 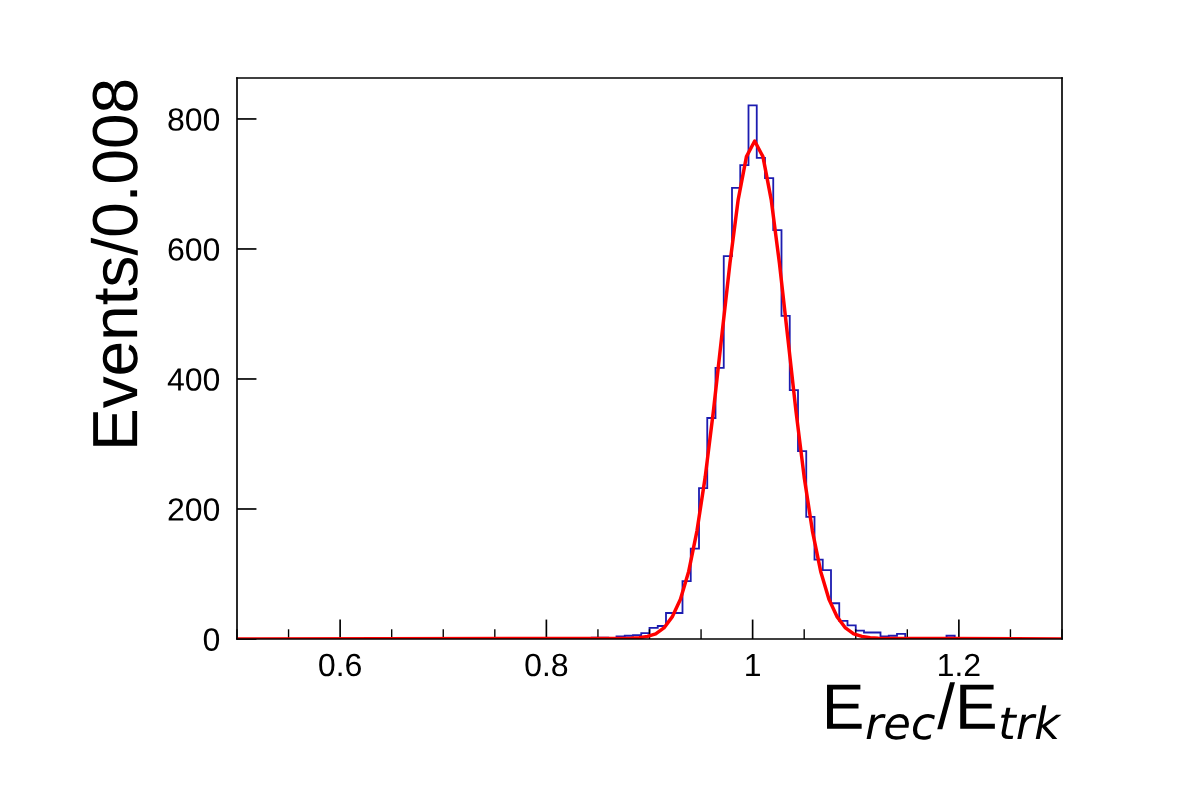 What do you see at coordinates (211, 639) in the screenshot?
I see `y-tick-label: 0` at bounding box center [211, 639].